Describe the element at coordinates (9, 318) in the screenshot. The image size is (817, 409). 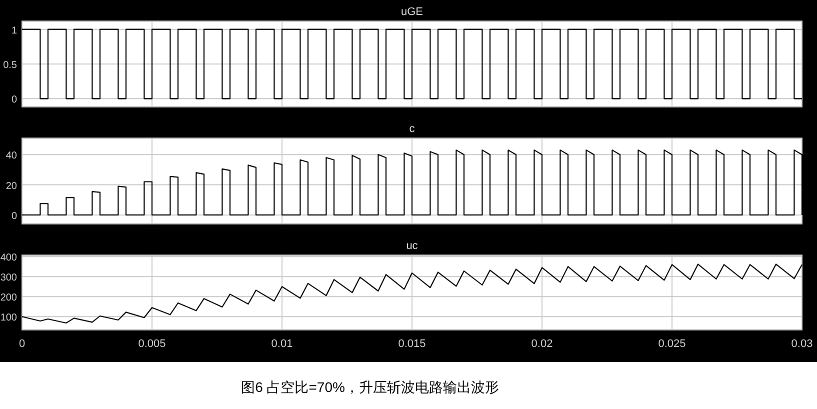
I see `y-tick-label: 100` at that location.